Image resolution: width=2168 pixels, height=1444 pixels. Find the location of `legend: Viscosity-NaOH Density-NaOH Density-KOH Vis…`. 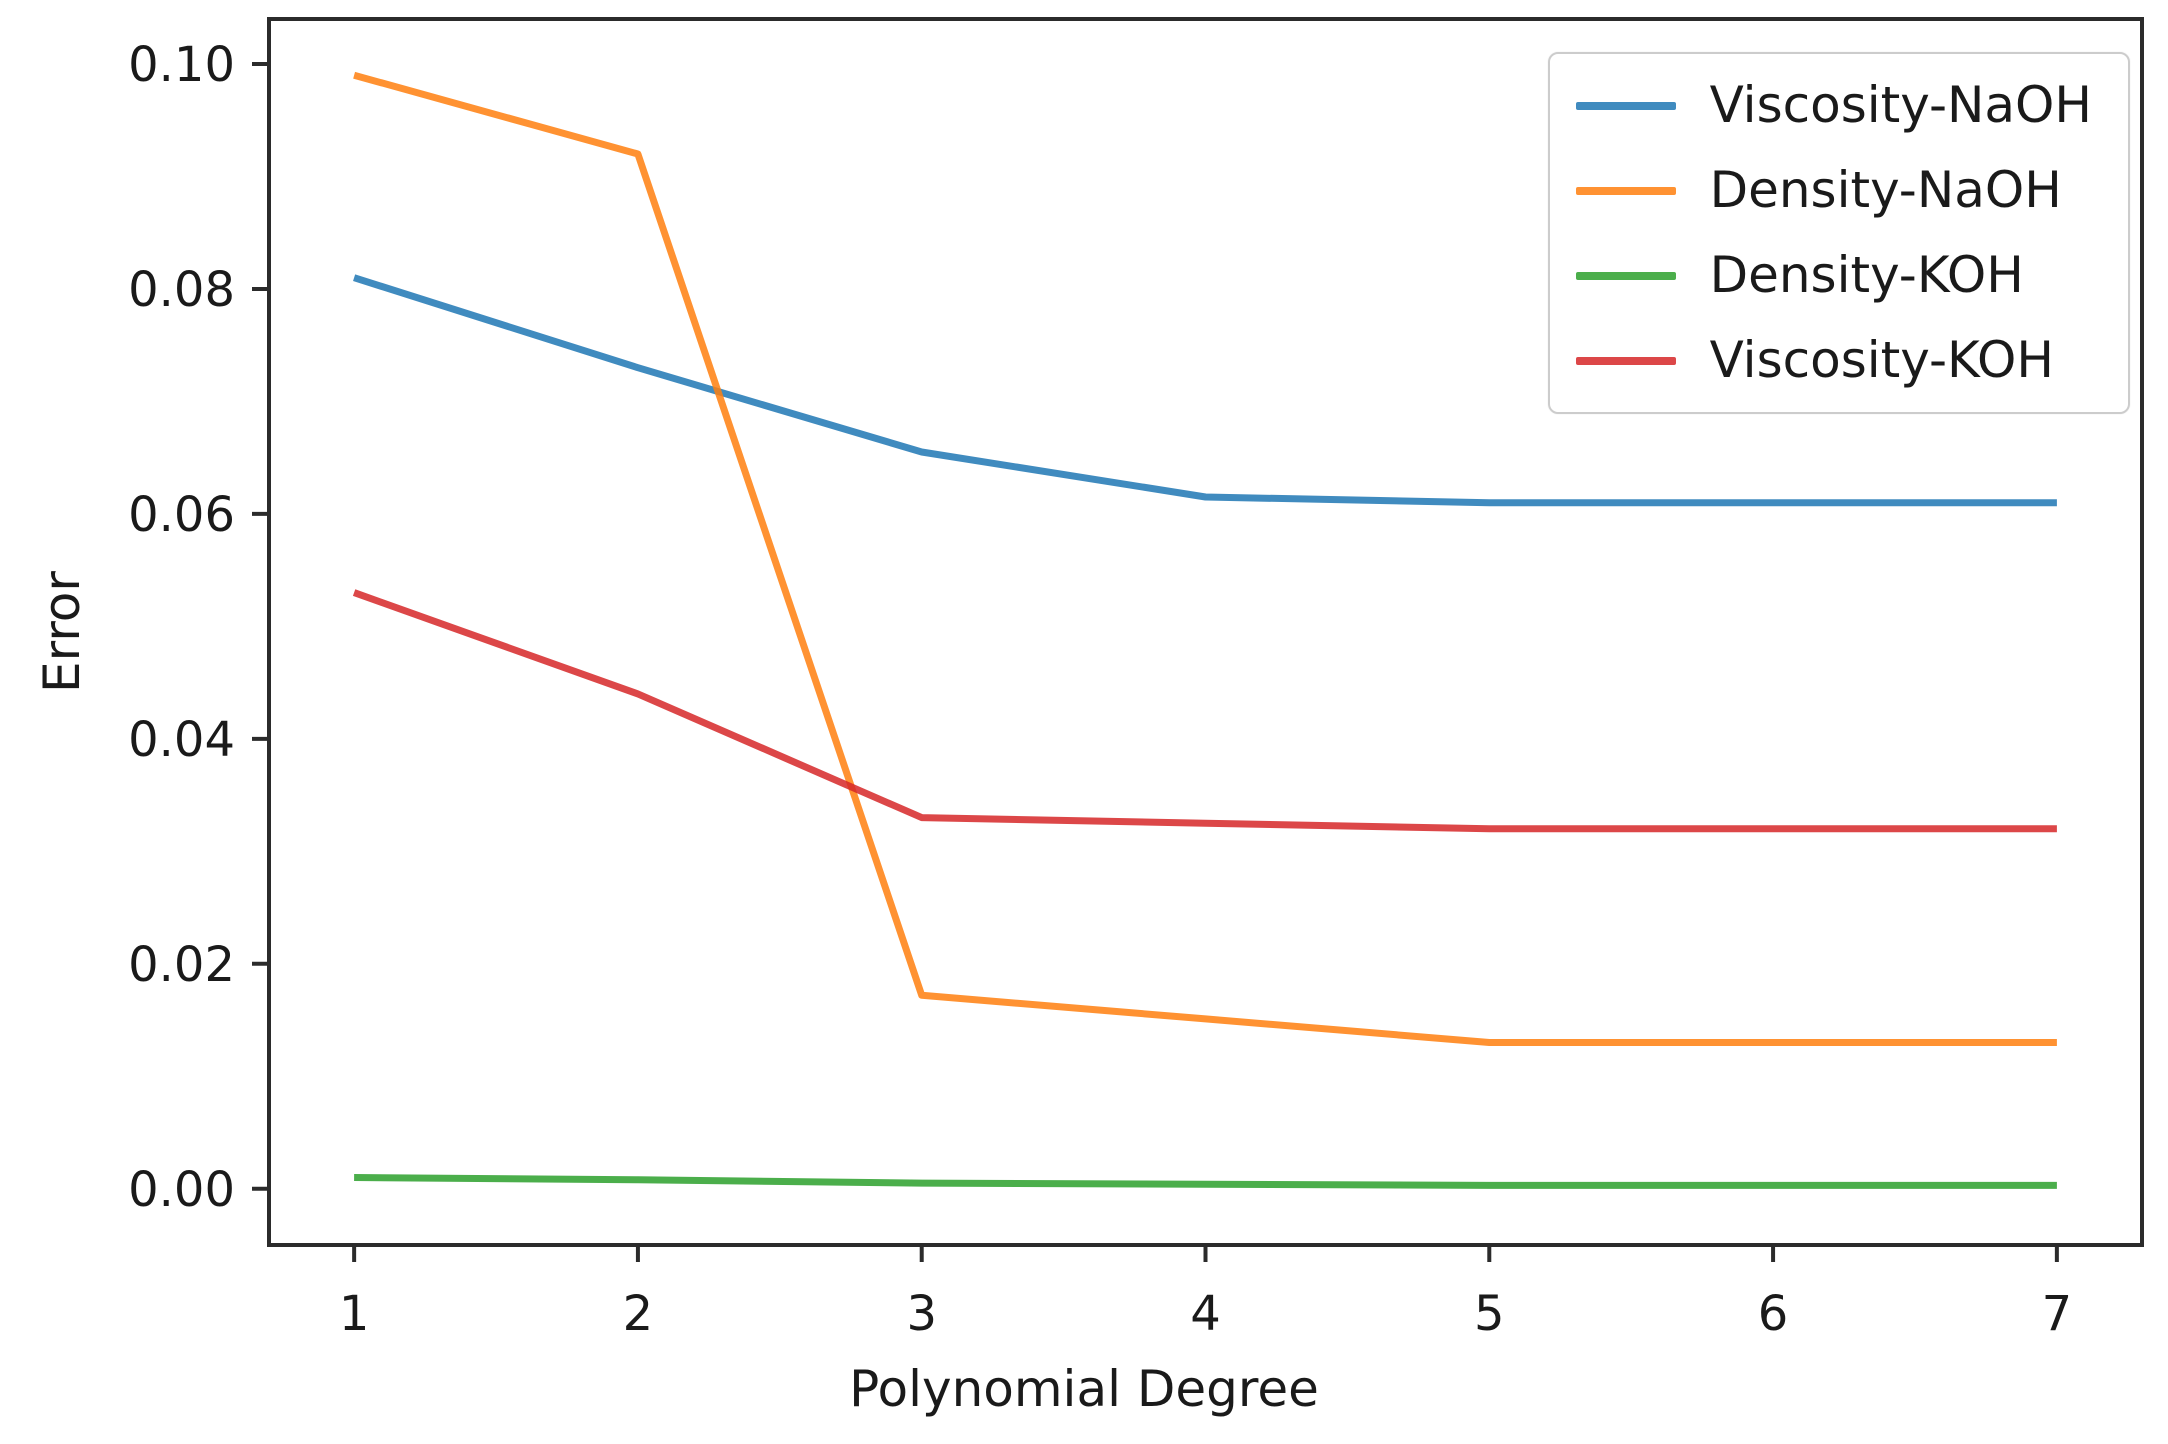

legend: Viscosity-NaOH Density-NaOH Density-KOH Vis… is located at coordinates (1838, 233).